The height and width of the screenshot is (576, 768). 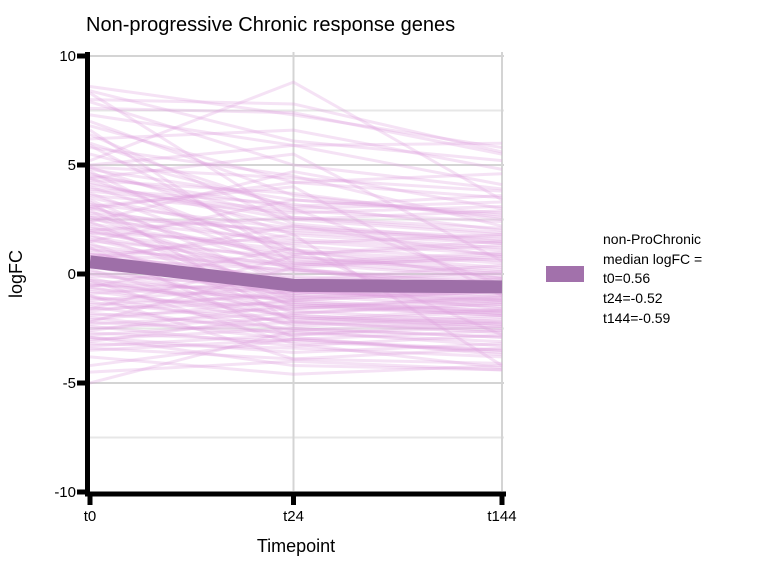 I want to click on legend-line-1: non-ProChronic, so click(x=652, y=239).